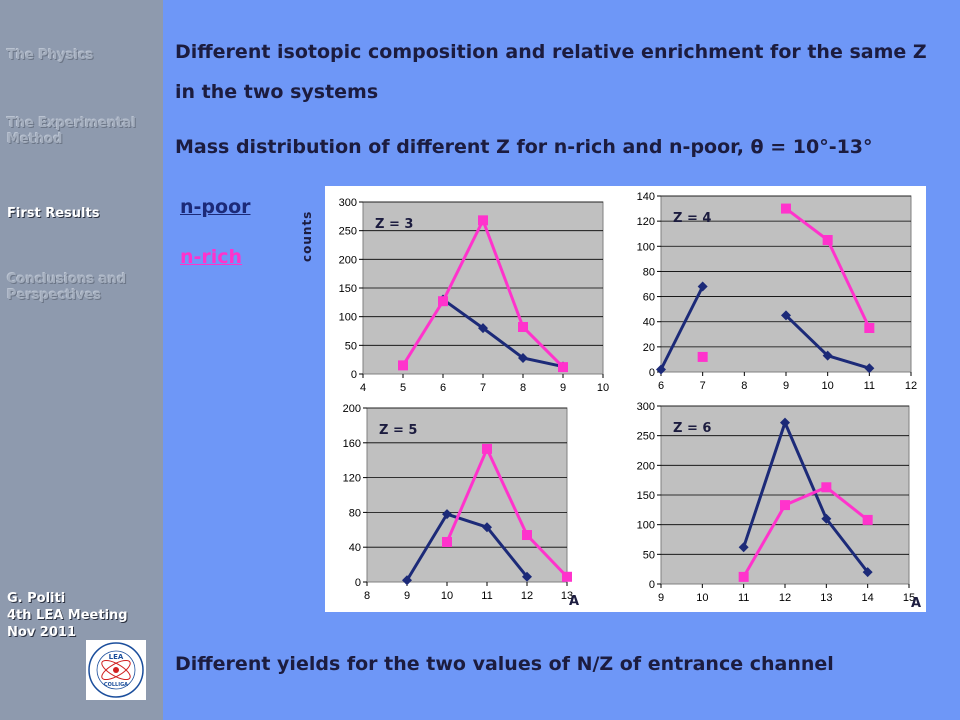  I want to click on x-tick-label: 4, so click(363, 388).